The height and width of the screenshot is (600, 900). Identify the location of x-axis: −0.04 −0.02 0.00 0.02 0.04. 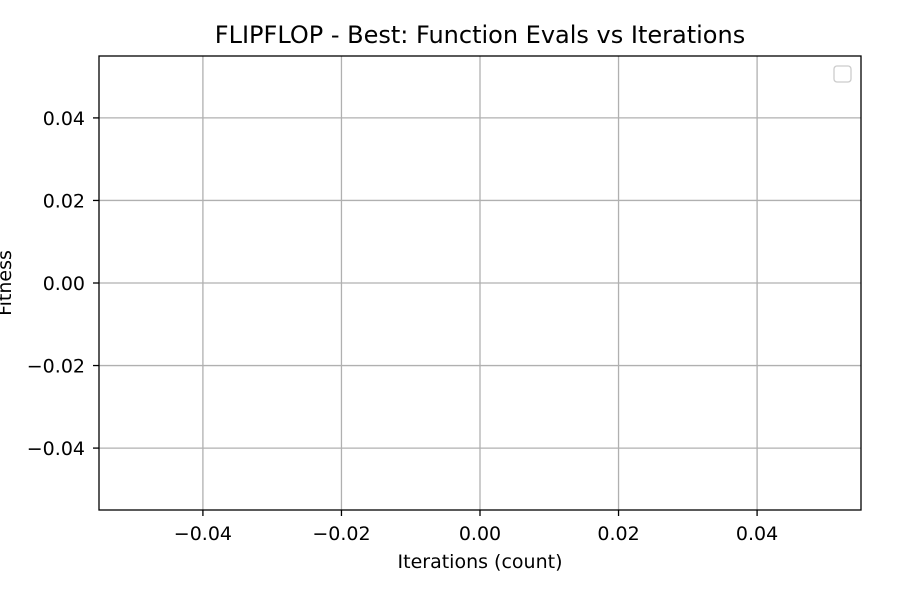
(476, 527).